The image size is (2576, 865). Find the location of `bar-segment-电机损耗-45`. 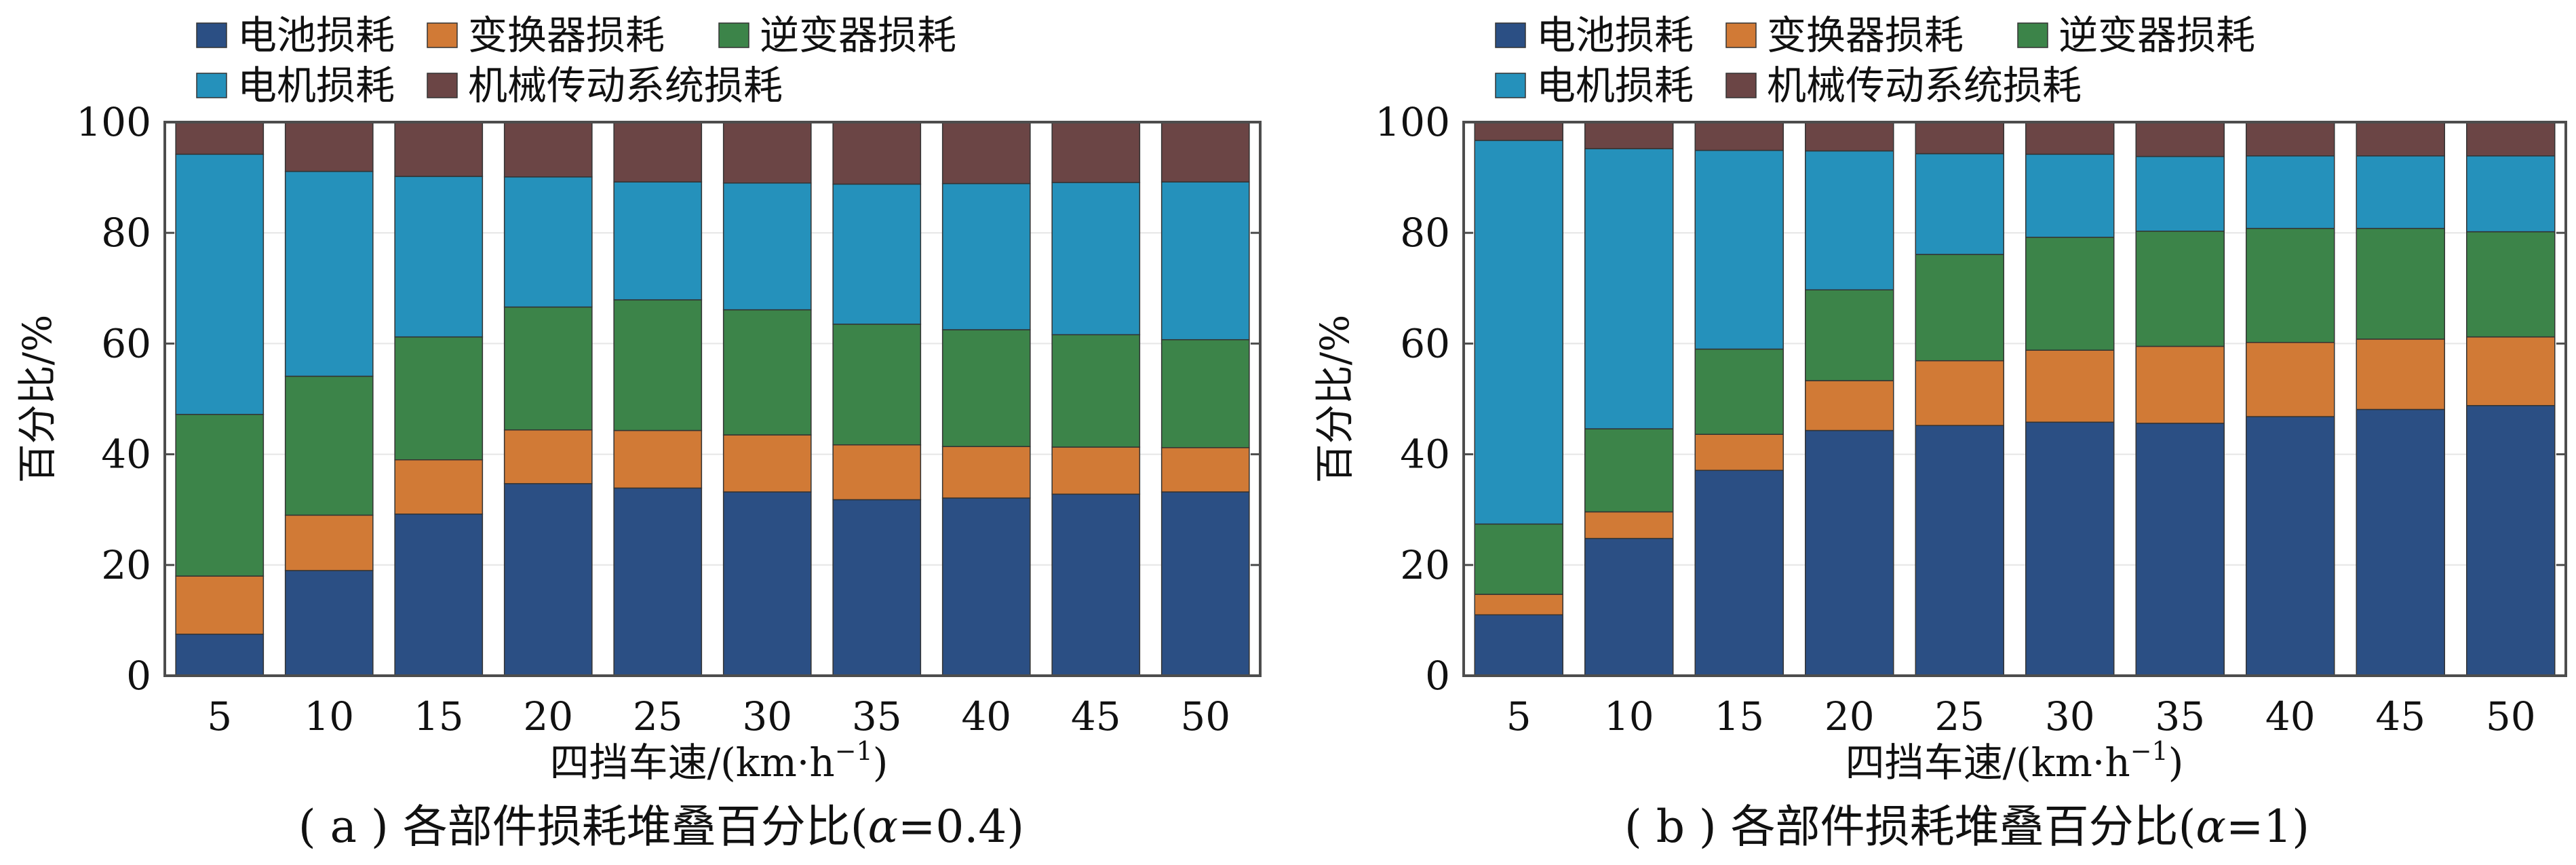

bar-segment-电机损耗-45 is located at coordinates (2400, 192).